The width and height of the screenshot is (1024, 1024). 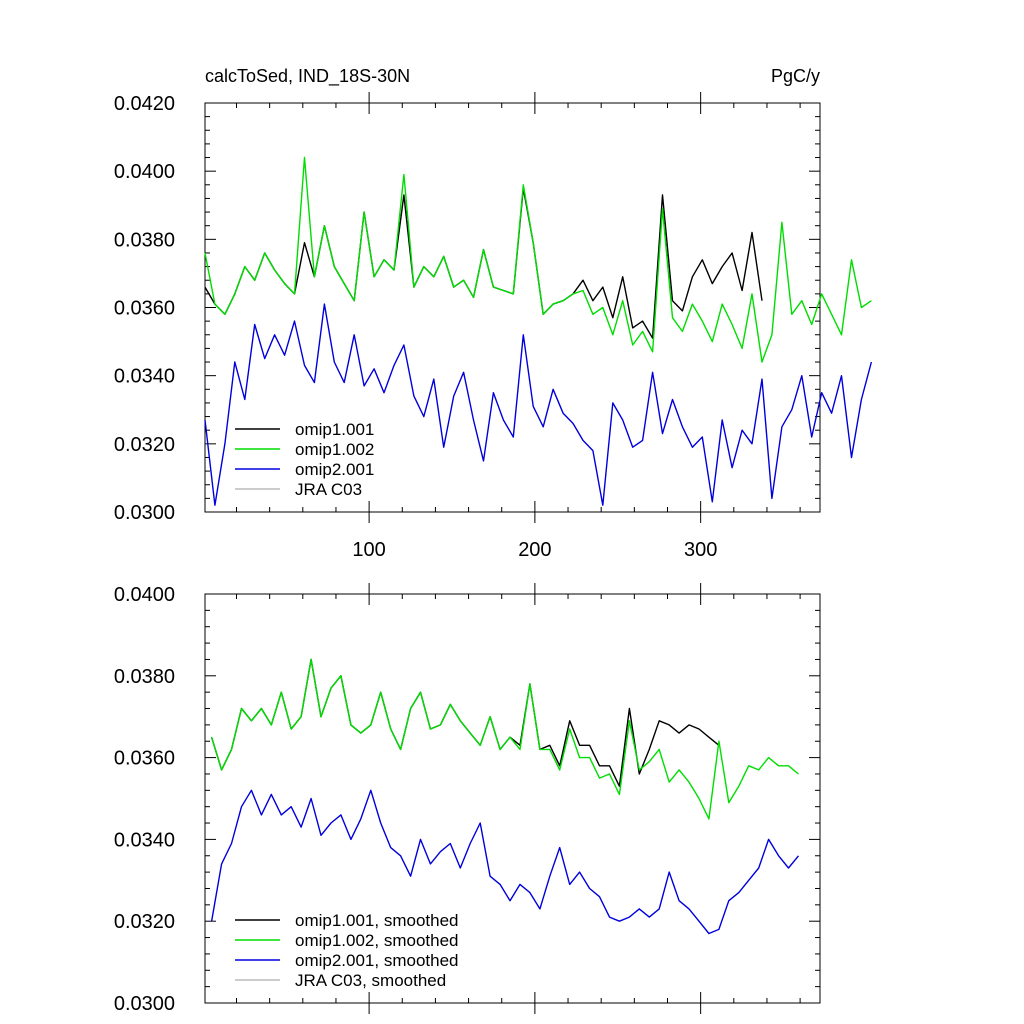 I want to click on legend-label: JRA C03, smoothed, so click(x=370, y=980).